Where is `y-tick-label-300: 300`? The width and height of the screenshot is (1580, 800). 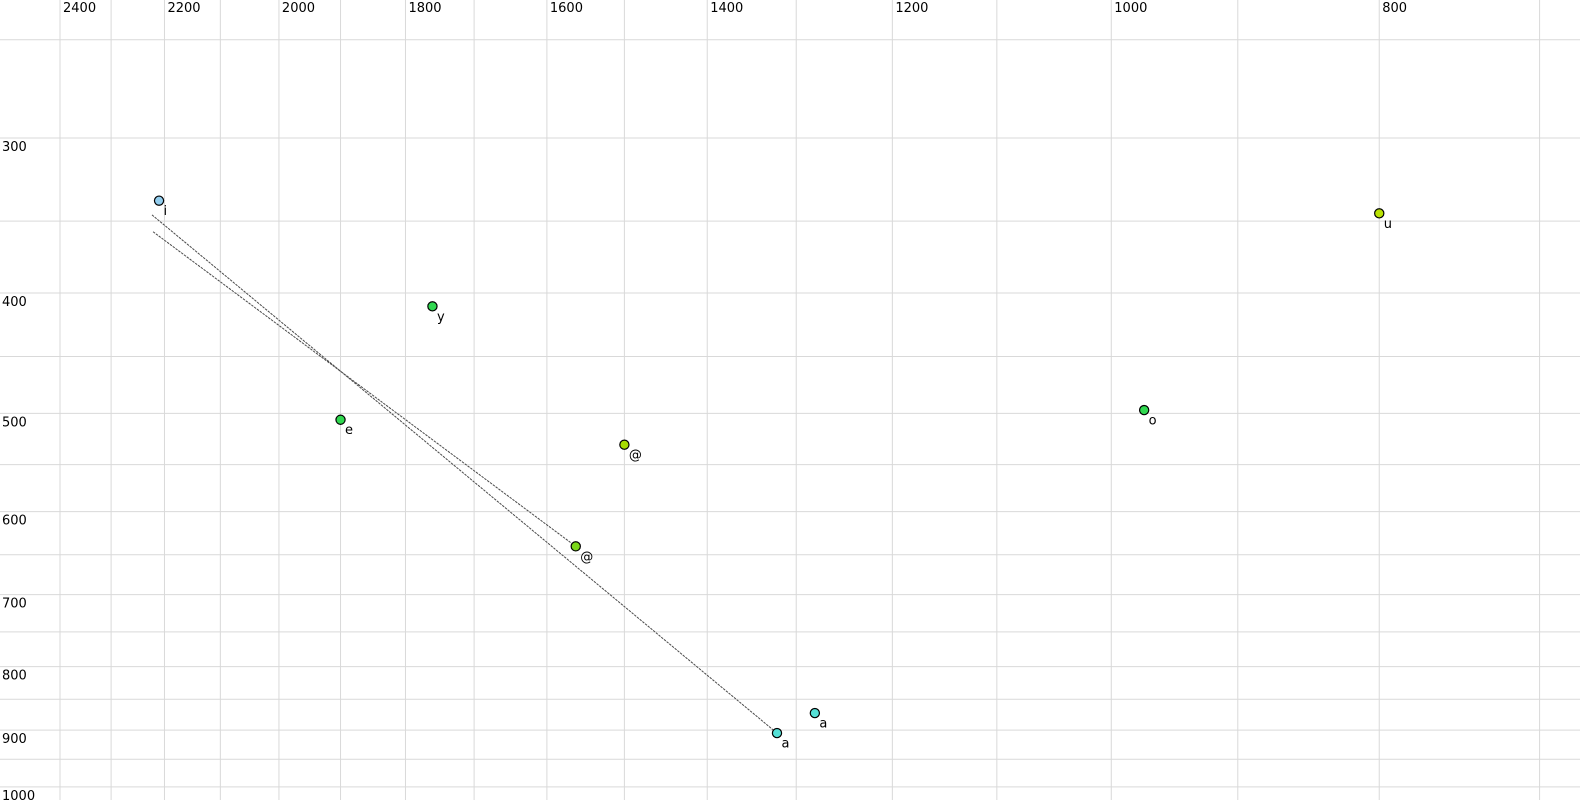
y-tick-label-300: 300 is located at coordinates (14, 147).